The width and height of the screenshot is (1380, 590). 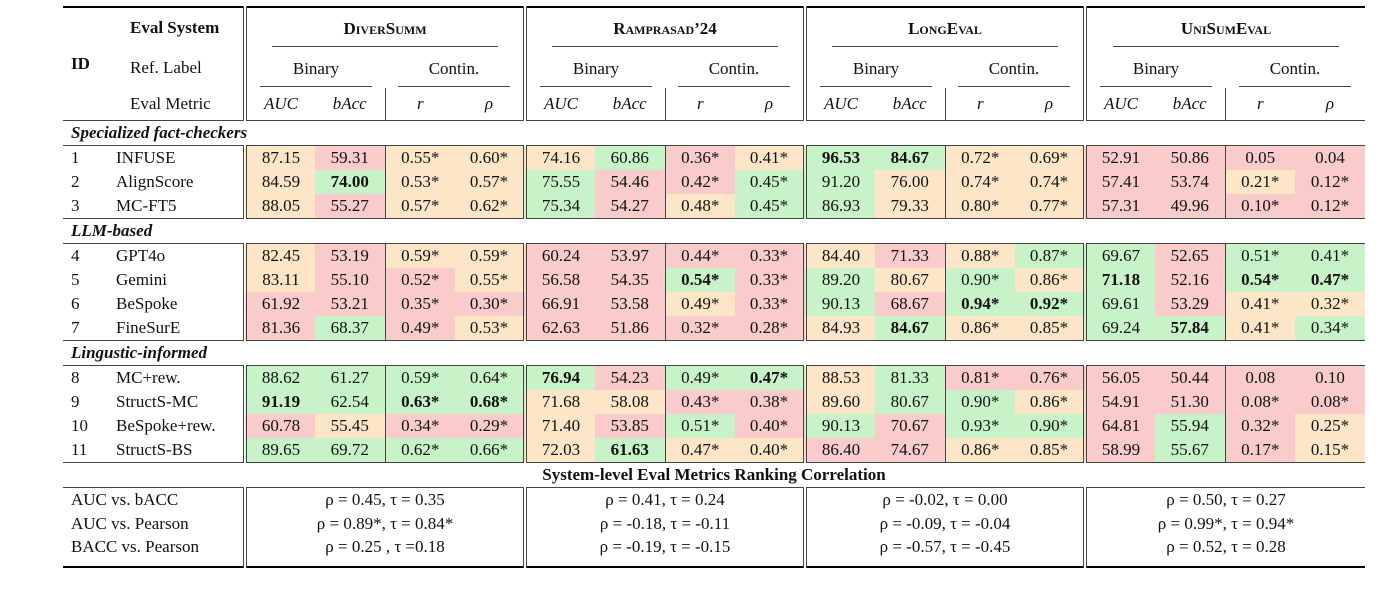 What do you see at coordinates (157, 401) in the screenshot?
I see `system-name: StructS-MC` at bounding box center [157, 401].